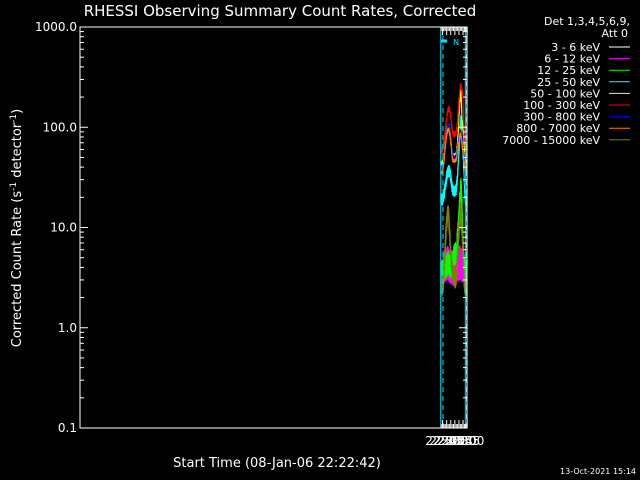 This screenshot has height=480, width=640. What do you see at coordinates (615, 33) in the screenshot?
I see `legend-attenuator: Att 0` at bounding box center [615, 33].